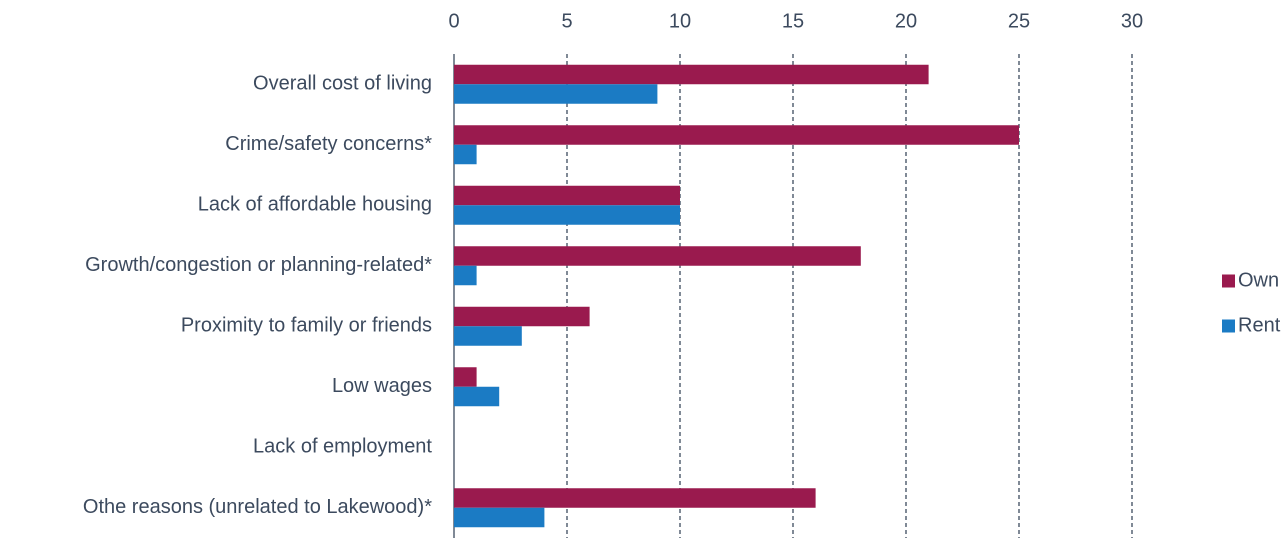 The image size is (1287, 538). What do you see at coordinates (453, 21) in the screenshot?
I see `x-tick-label: 0` at bounding box center [453, 21].